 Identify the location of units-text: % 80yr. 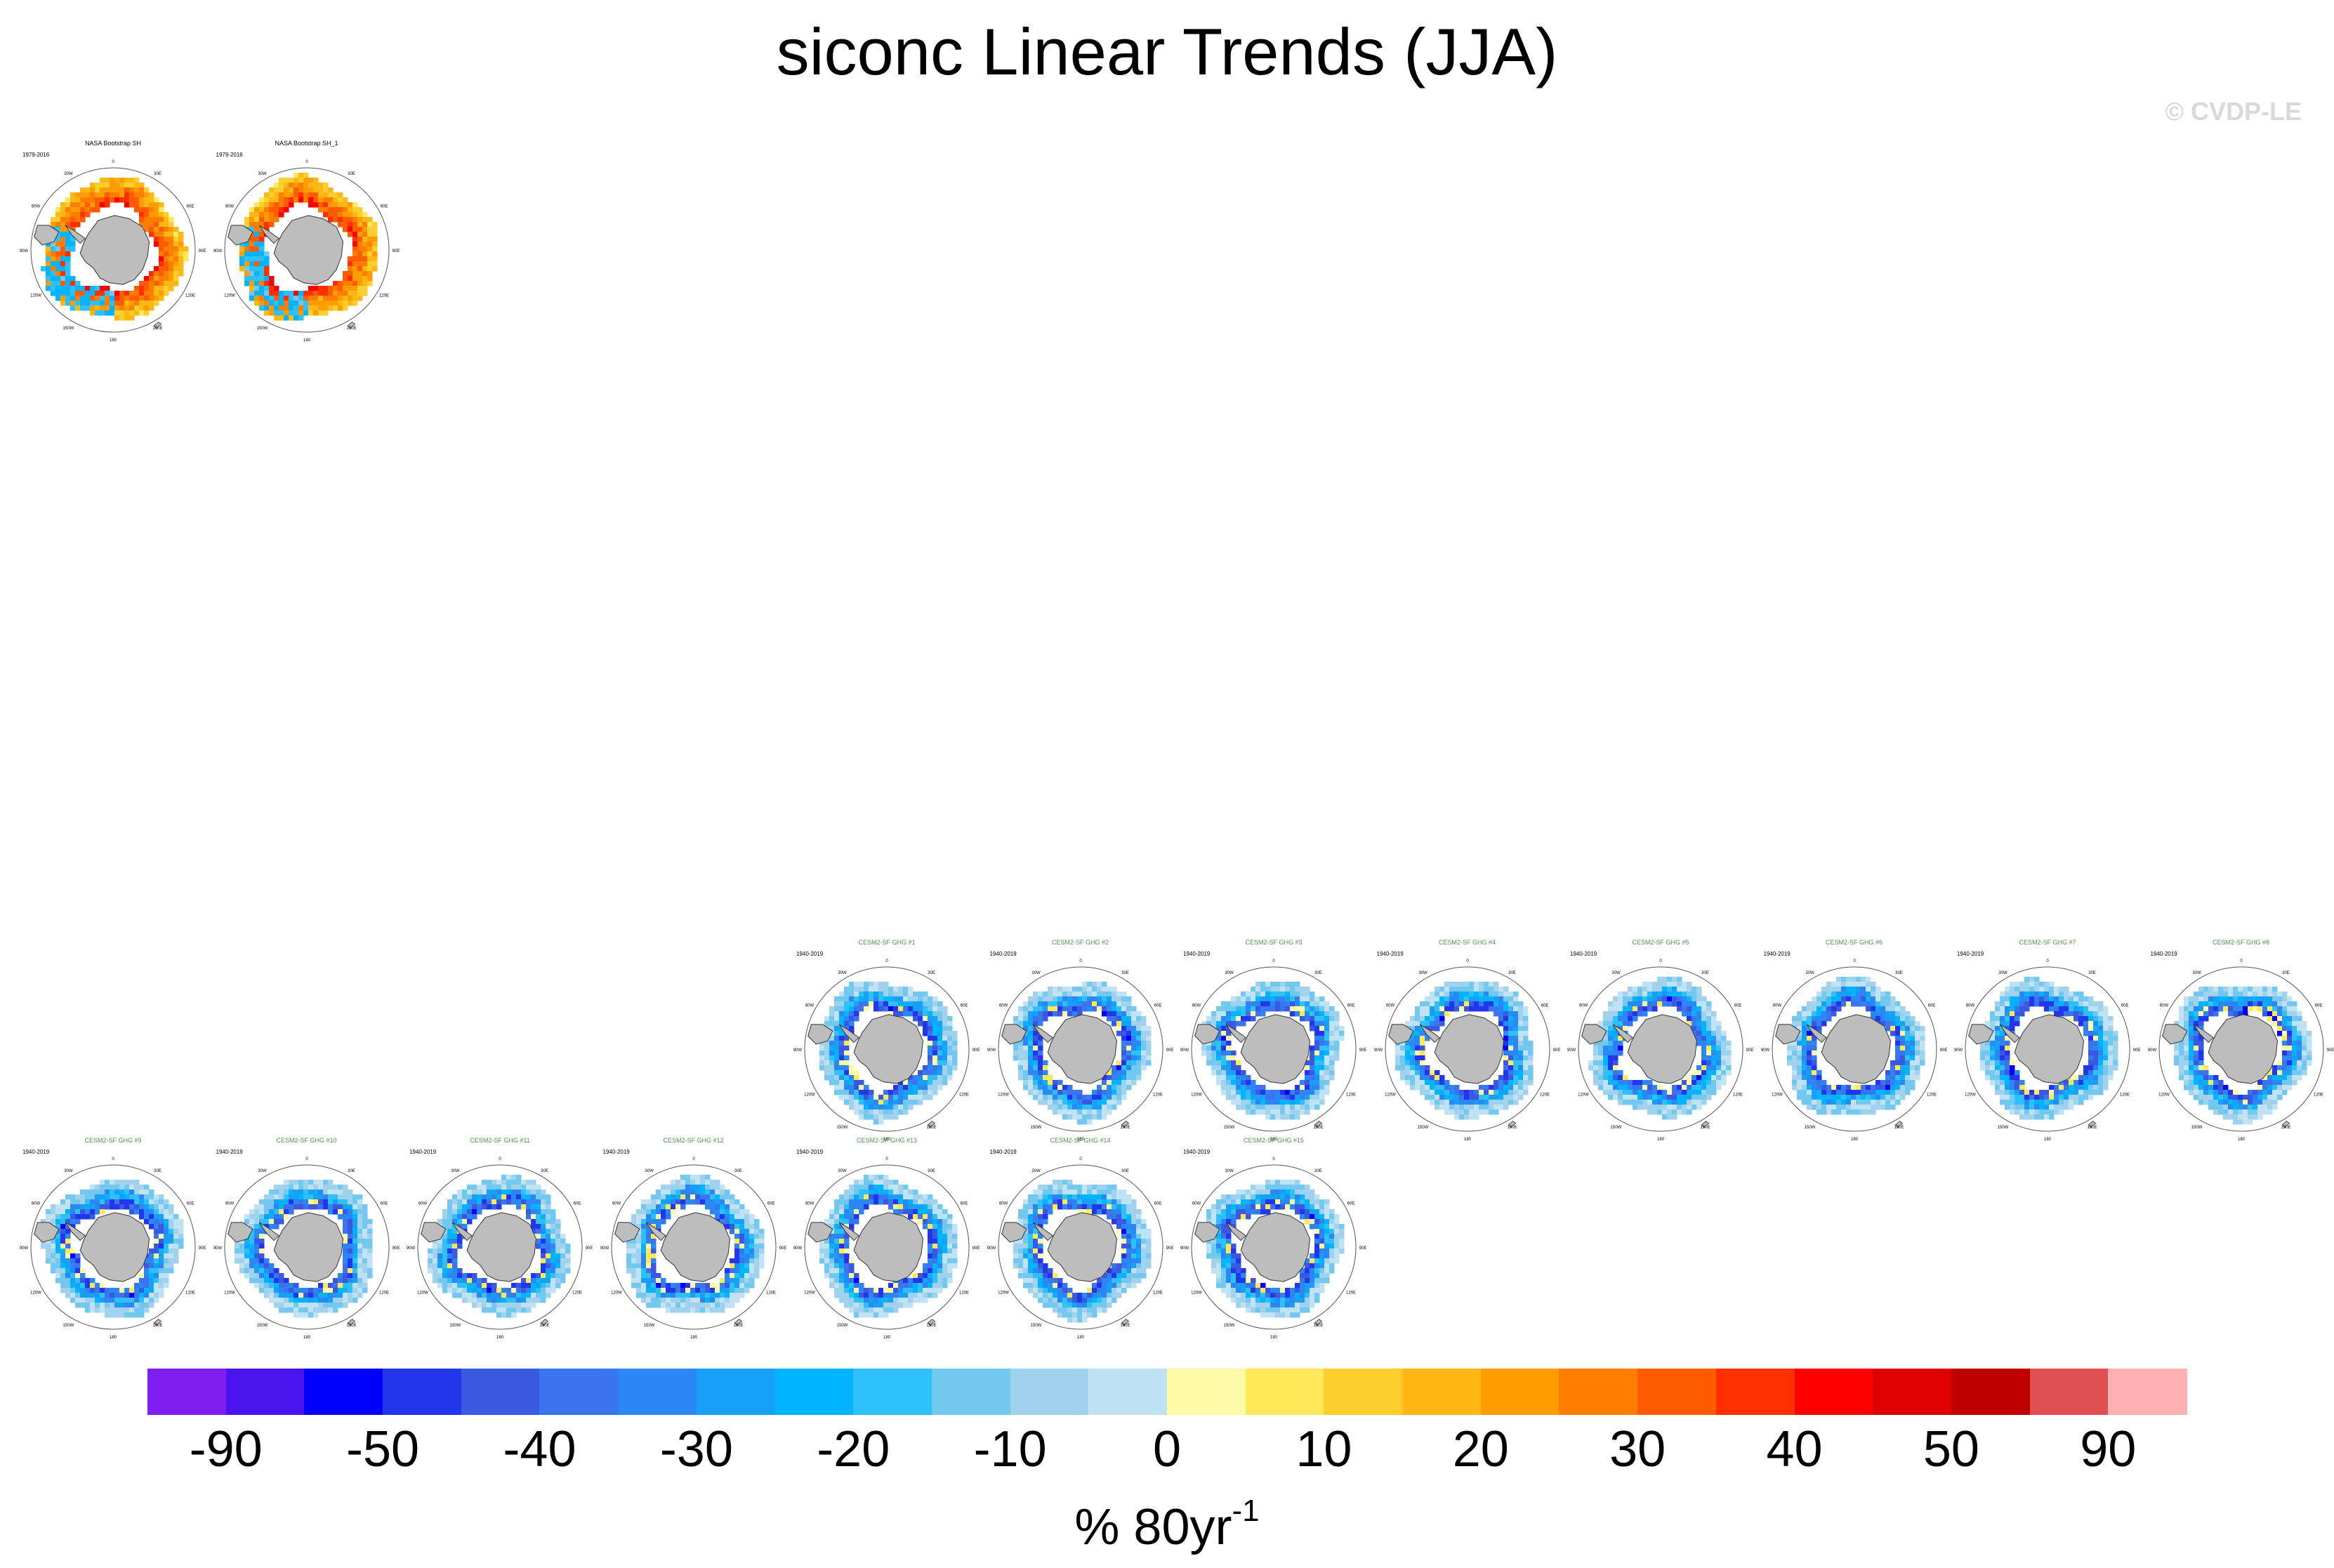
(1153, 1527).